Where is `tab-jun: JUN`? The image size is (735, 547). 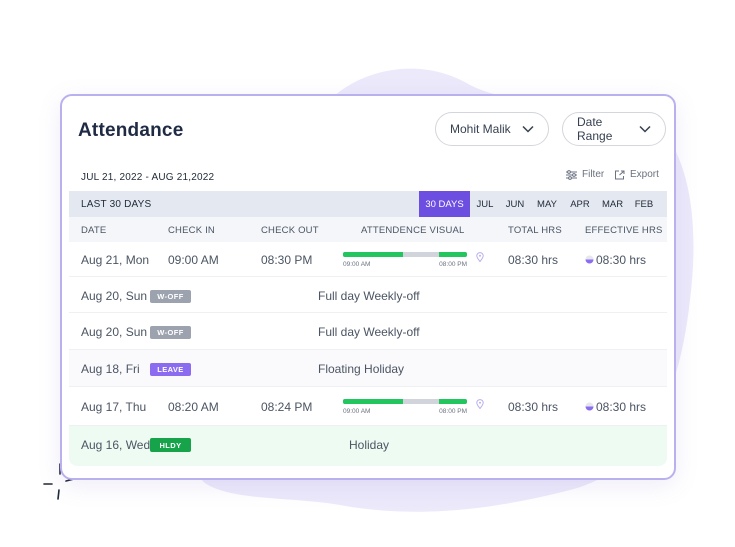
tab-jun: JUN is located at coordinates (515, 204).